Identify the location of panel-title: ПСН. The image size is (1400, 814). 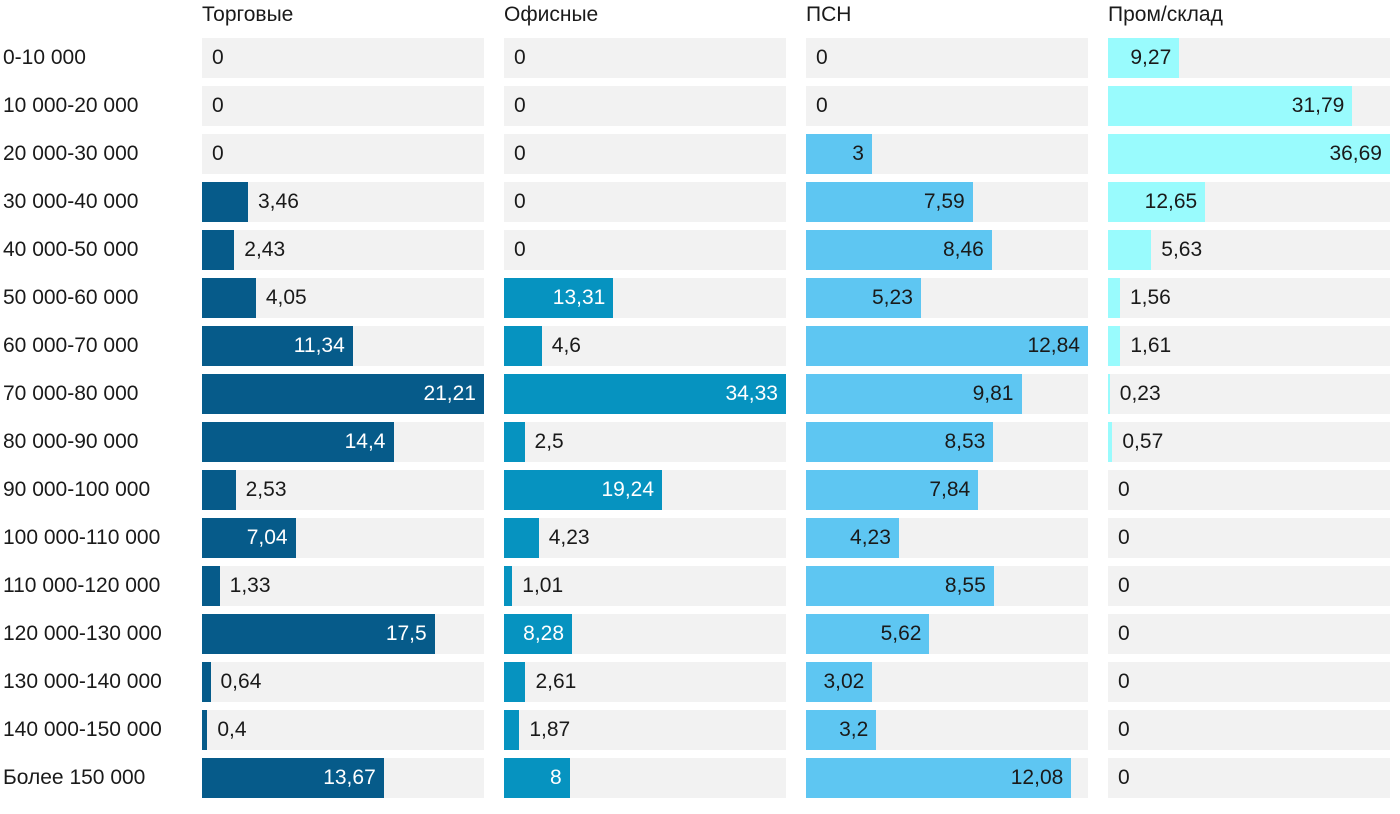
(829, 14).